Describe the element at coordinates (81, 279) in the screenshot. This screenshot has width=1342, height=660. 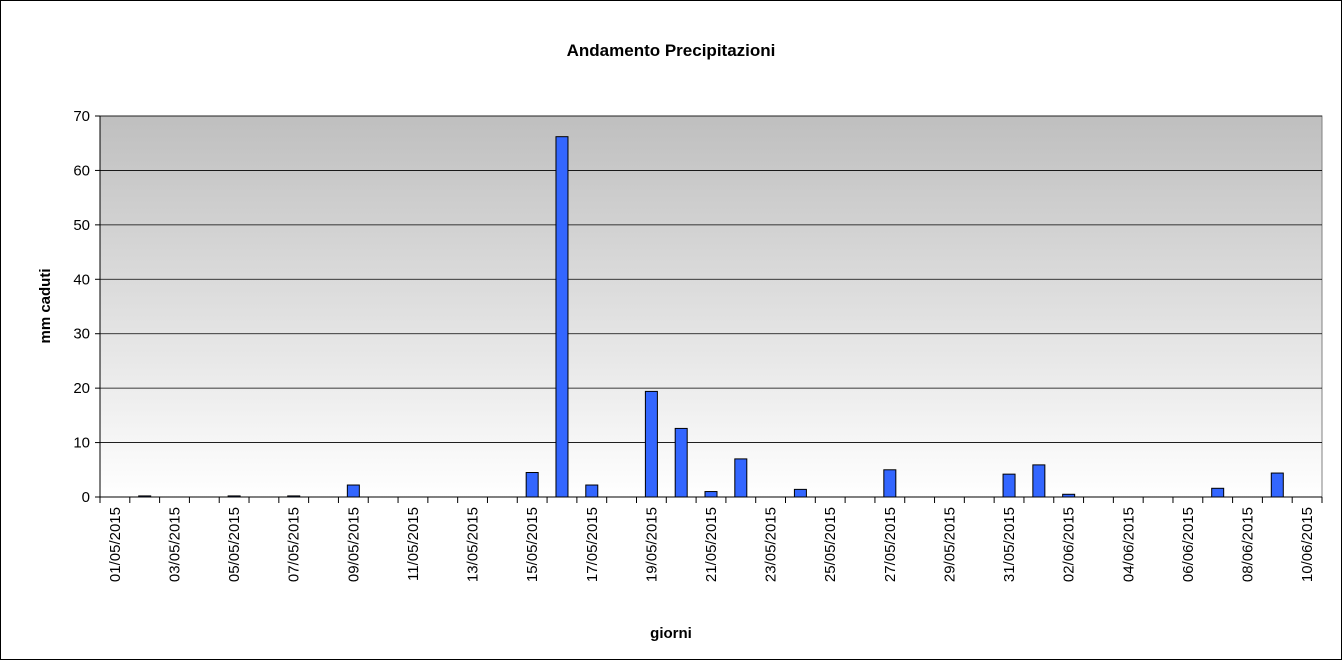
I see `y-tick-label: 40` at that location.